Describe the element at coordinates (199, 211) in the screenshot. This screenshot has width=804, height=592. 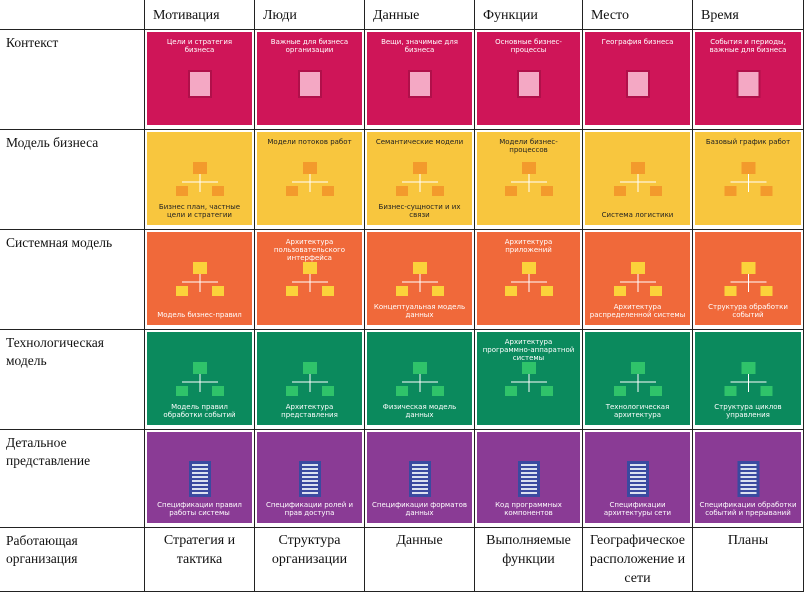
I see `cell-caption: Бизнес план, частные цели и стратегии` at that location.